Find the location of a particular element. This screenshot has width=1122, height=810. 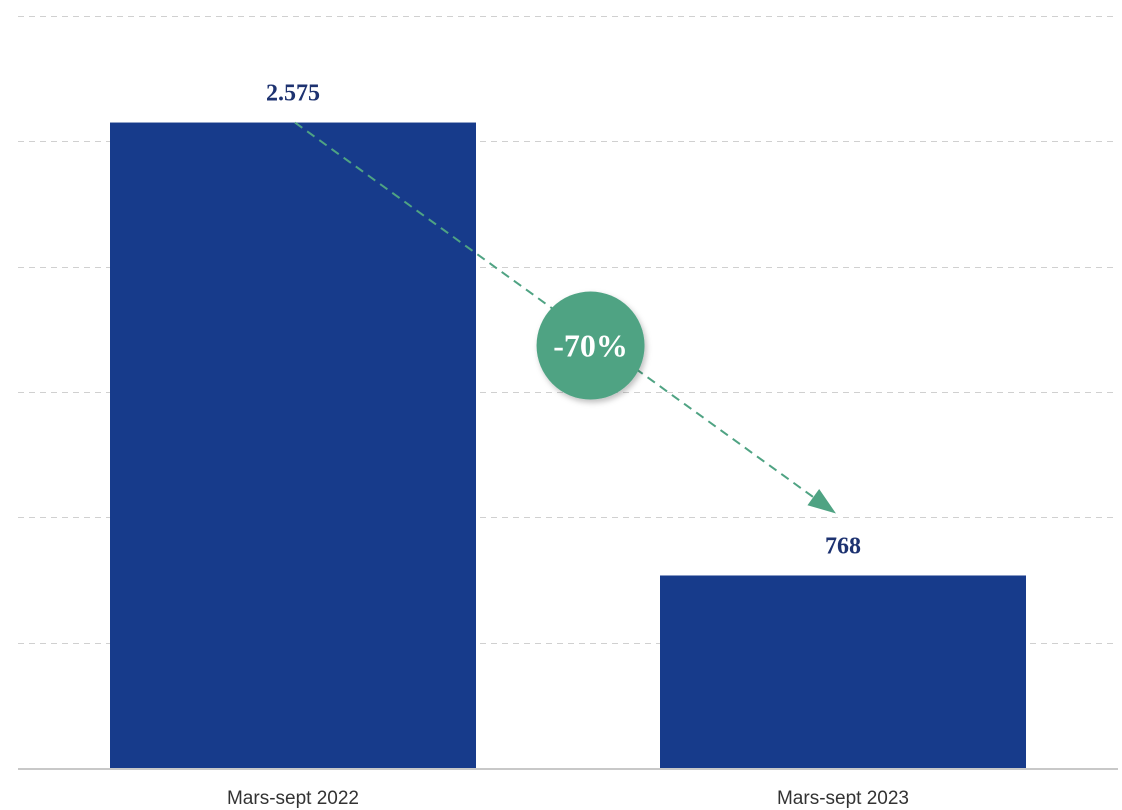

bar is located at coordinates (843, 671).